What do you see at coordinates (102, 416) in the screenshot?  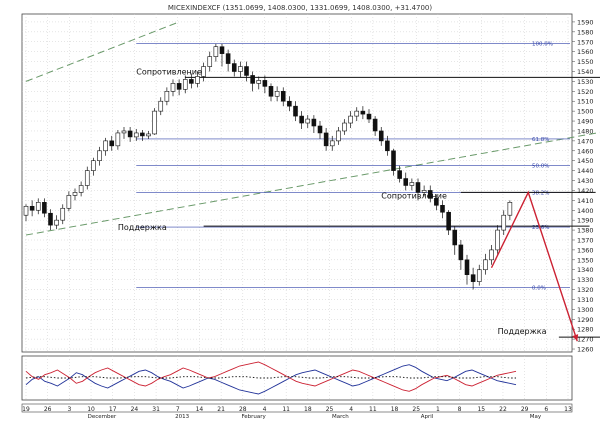 I see `month-label: December` at bounding box center [102, 416].